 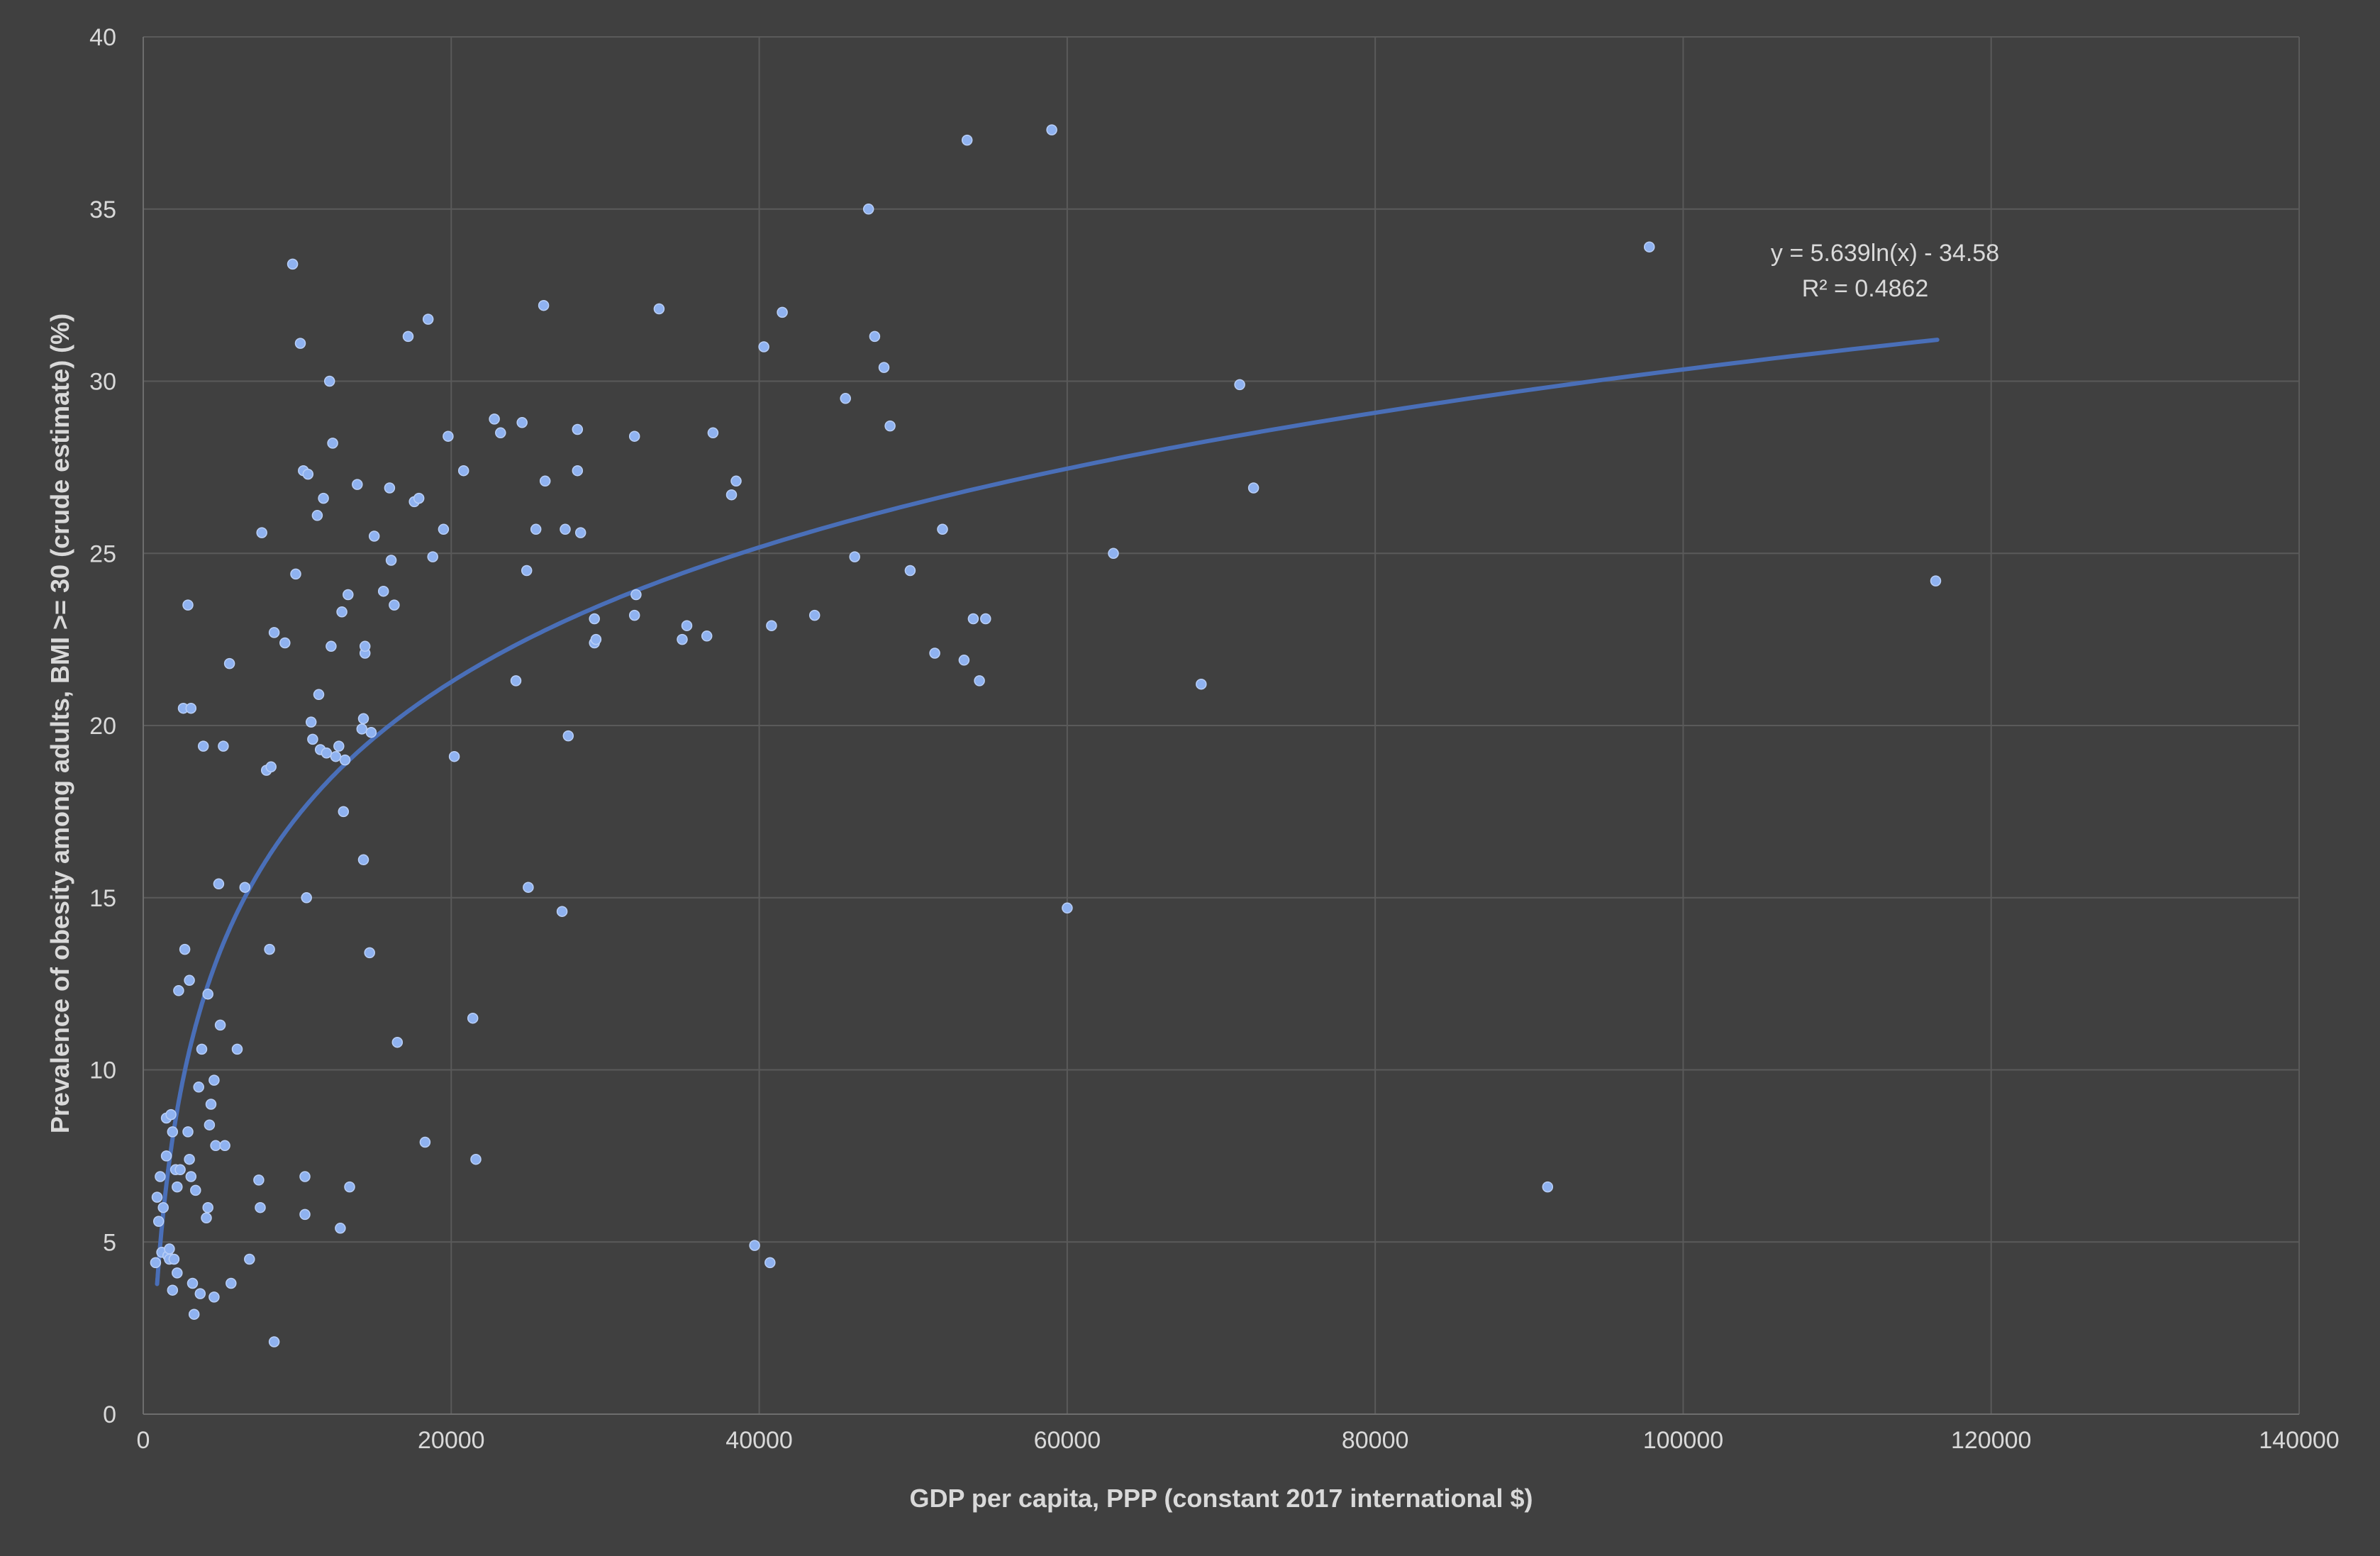 What do you see at coordinates (1068, 1440) in the screenshot?
I see `x-tick-label: 60000` at bounding box center [1068, 1440].